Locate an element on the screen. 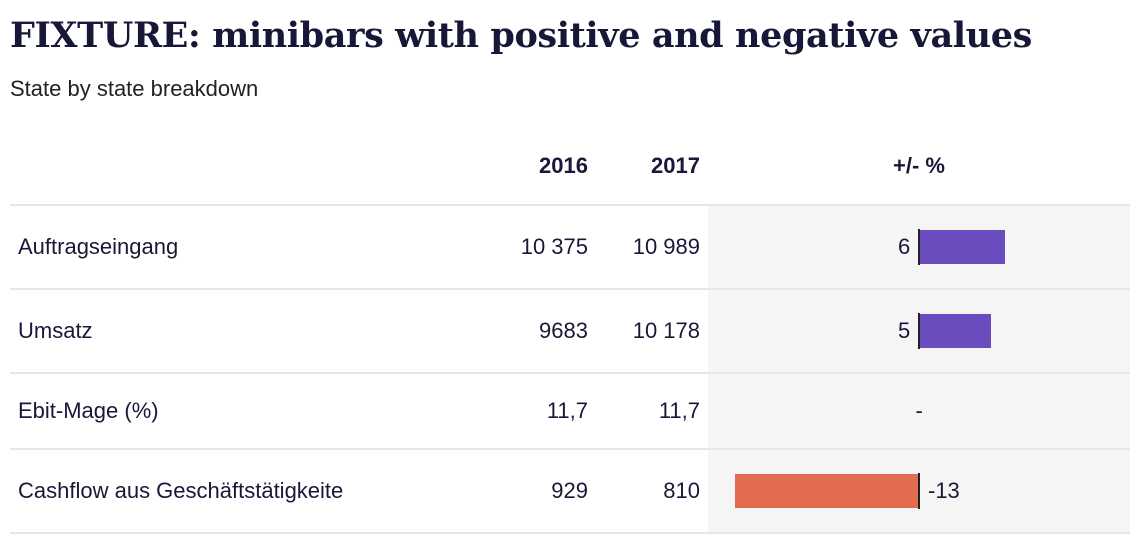  column-header-change: +/- % is located at coordinates (919, 165).